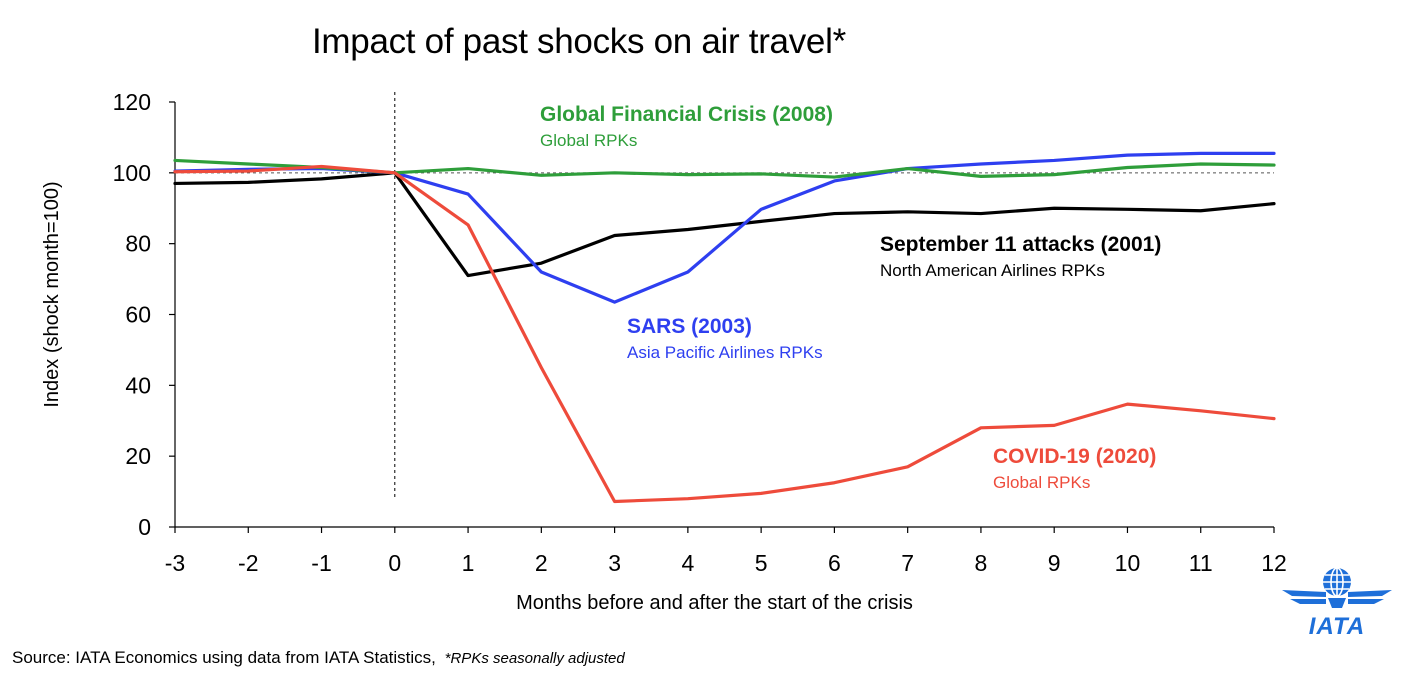  What do you see at coordinates (614, 563) in the screenshot?
I see `x-tick-label: 3` at bounding box center [614, 563].